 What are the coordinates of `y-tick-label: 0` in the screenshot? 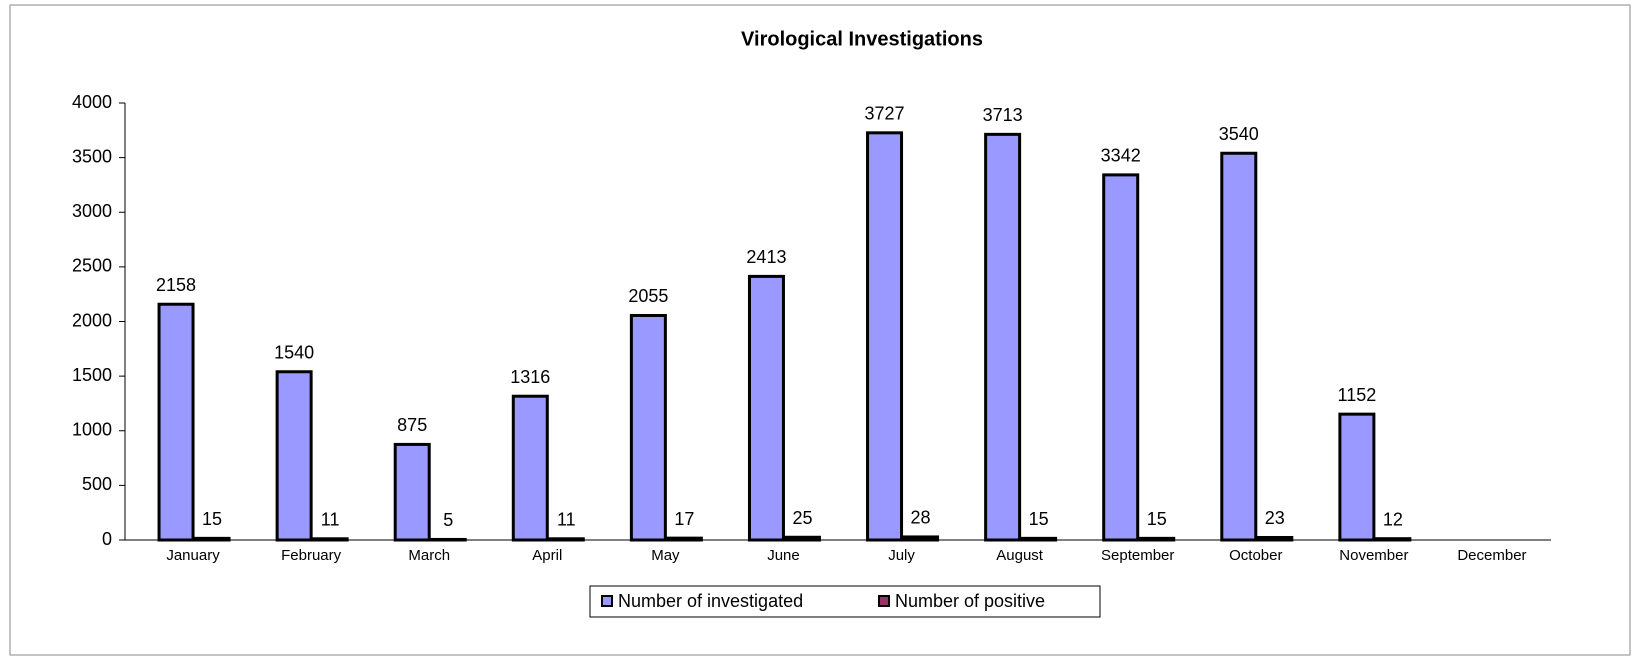 It's located at (107, 539).